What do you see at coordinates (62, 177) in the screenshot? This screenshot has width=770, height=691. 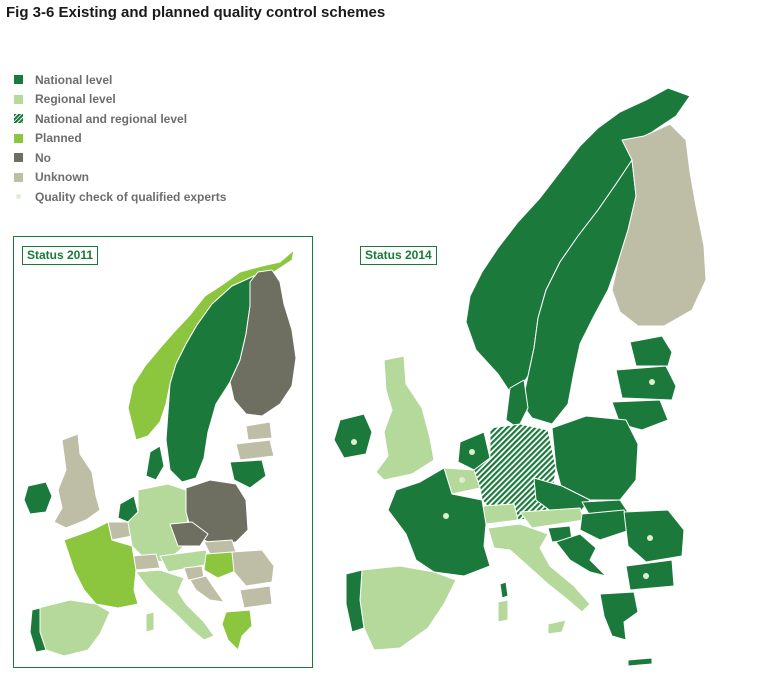 I see `legend-label: Unknown` at bounding box center [62, 177].